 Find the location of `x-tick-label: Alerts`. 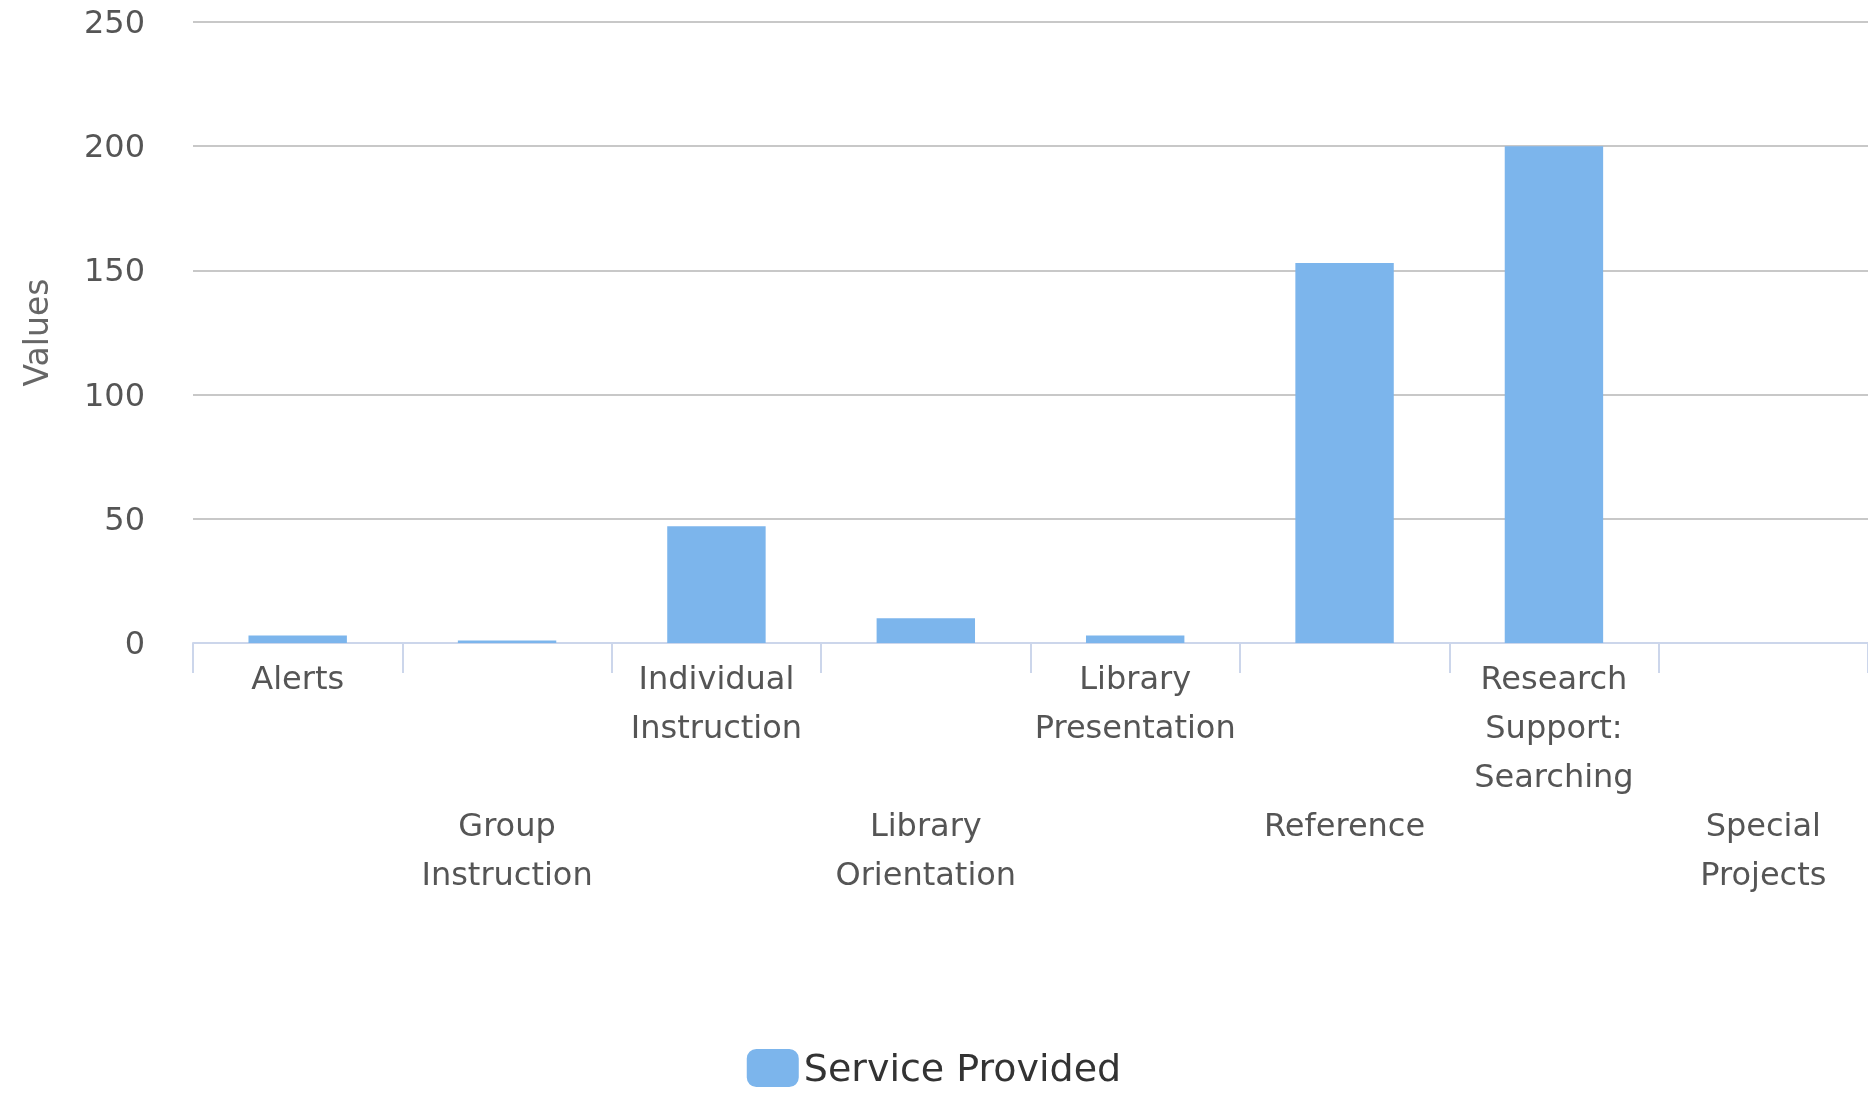

x-tick-label: Alerts is located at coordinates (298, 677).